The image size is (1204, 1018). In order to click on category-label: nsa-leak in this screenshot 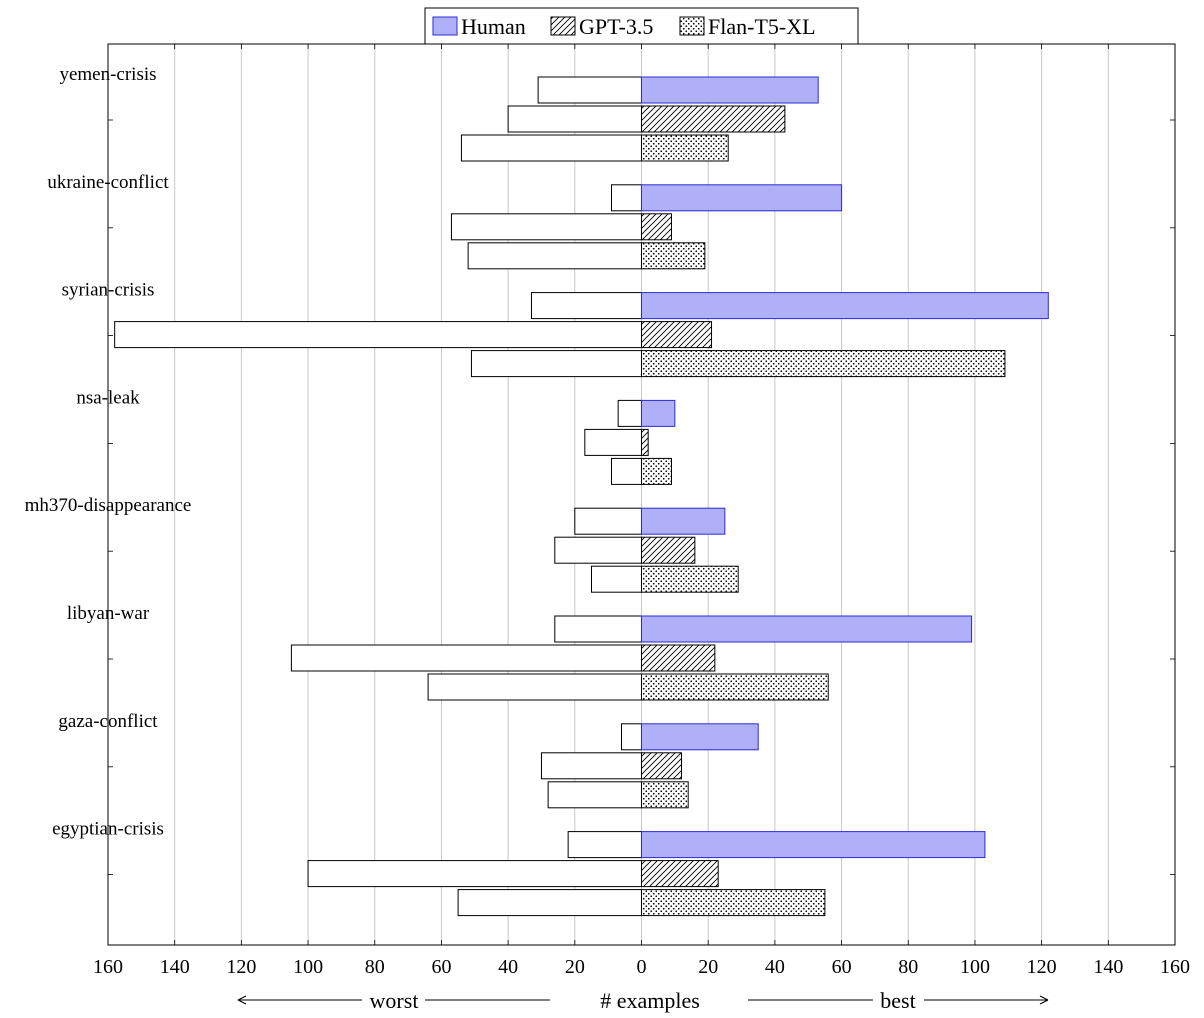, I will do `click(108, 397)`.